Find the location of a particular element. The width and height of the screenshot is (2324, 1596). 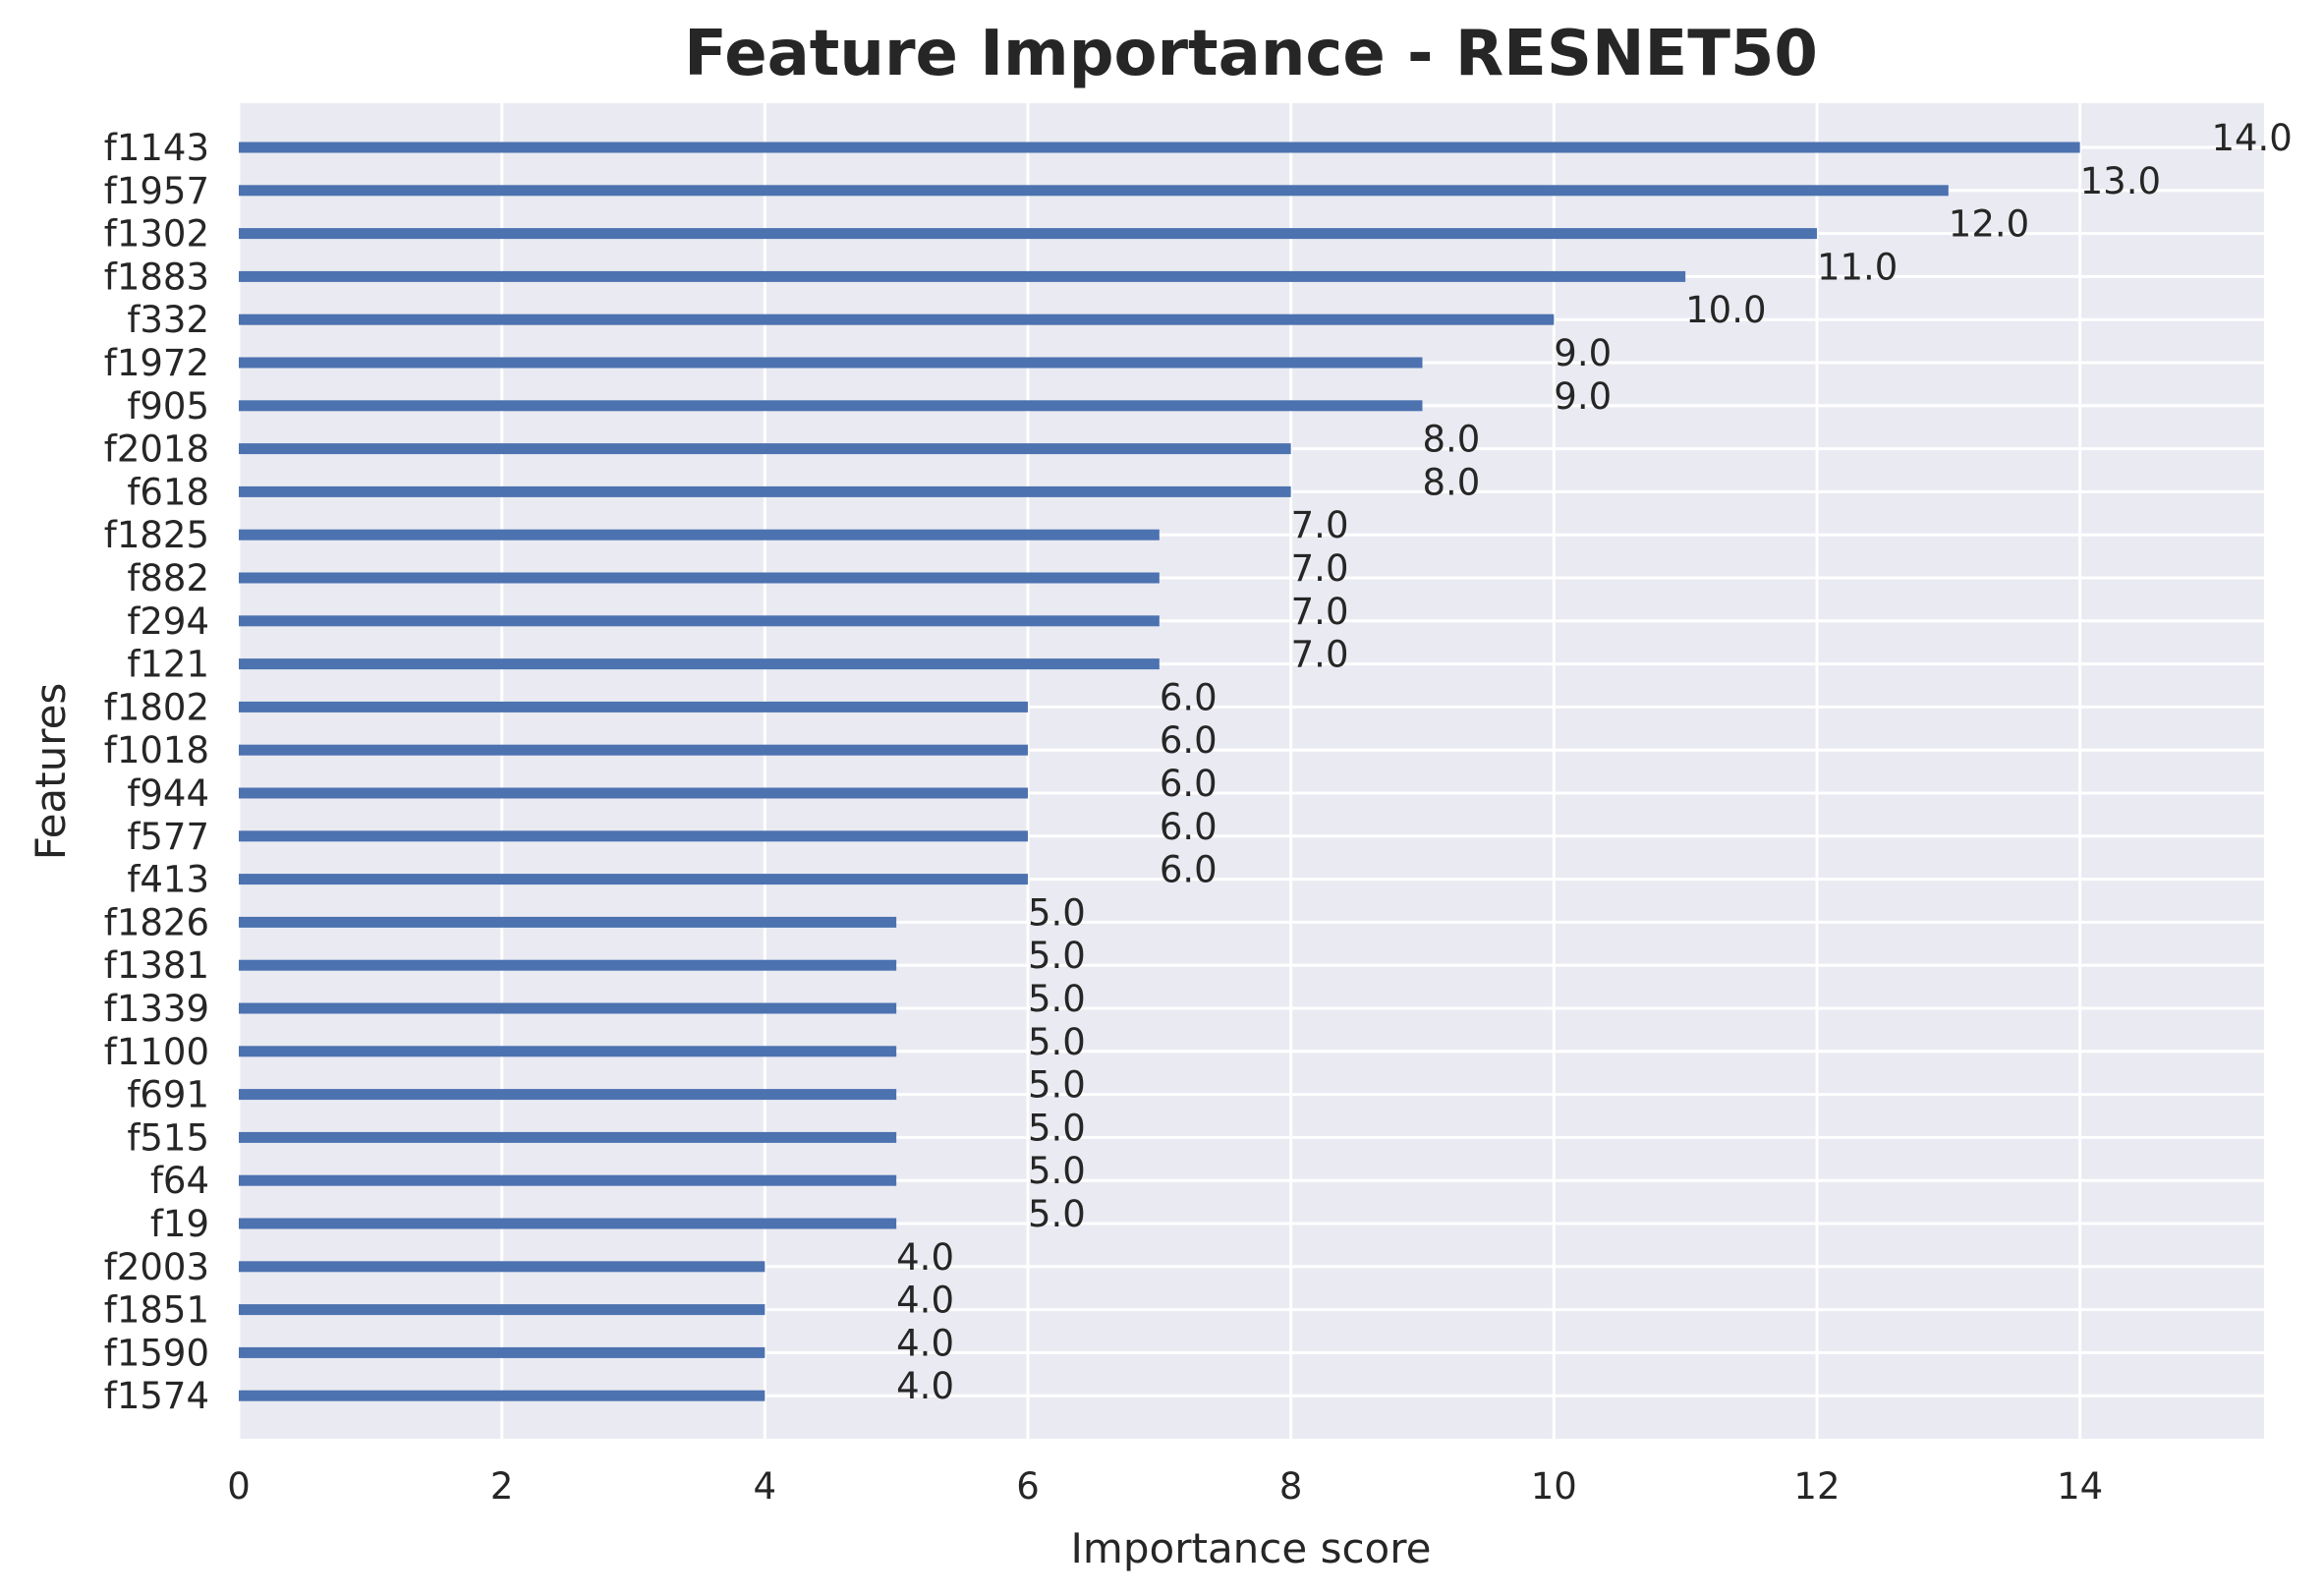

bar-f332 is located at coordinates (897, 319).